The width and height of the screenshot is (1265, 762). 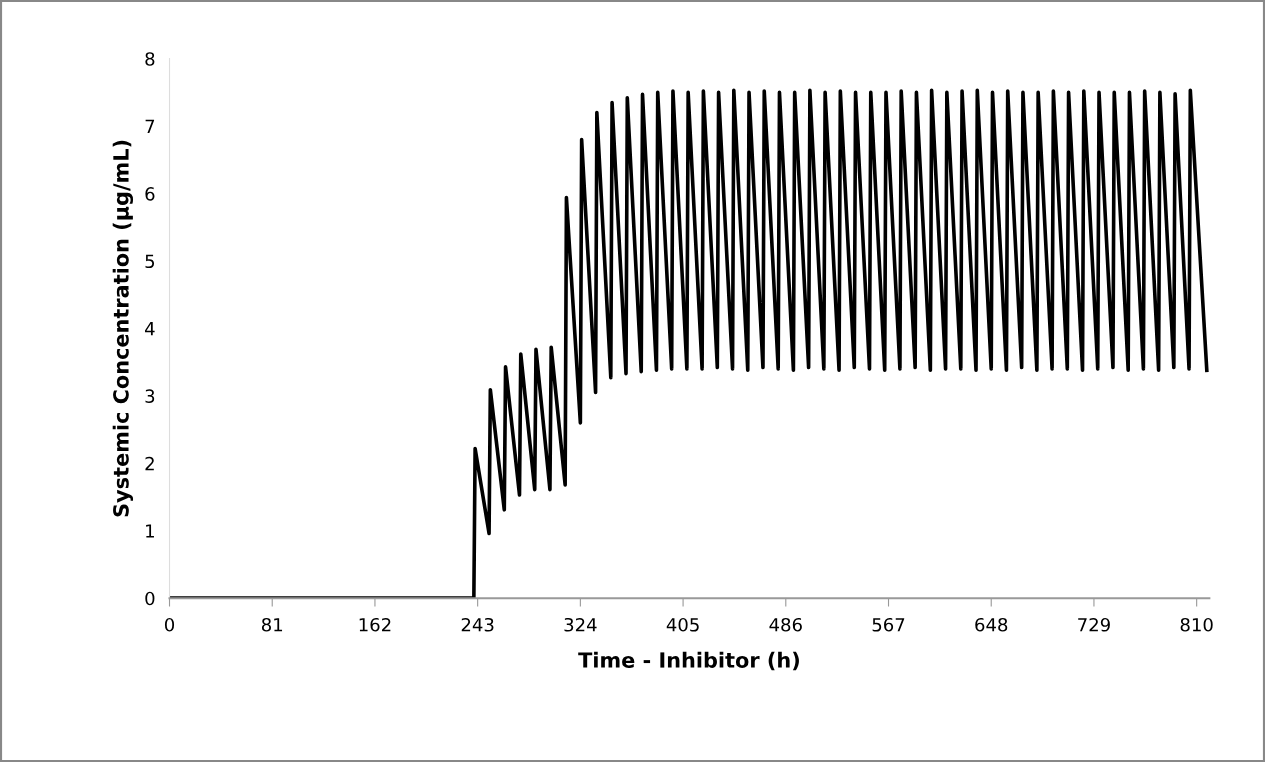 What do you see at coordinates (1196, 624) in the screenshot?
I see `x-tick-label: 810` at bounding box center [1196, 624].